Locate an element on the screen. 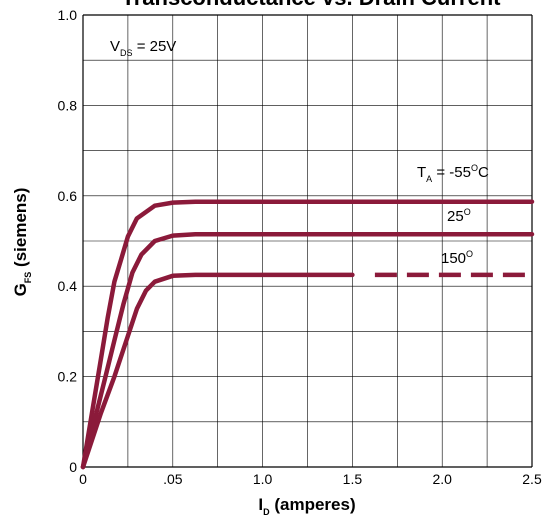  x-tick-label: 2.5 is located at coordinates (532, 479).